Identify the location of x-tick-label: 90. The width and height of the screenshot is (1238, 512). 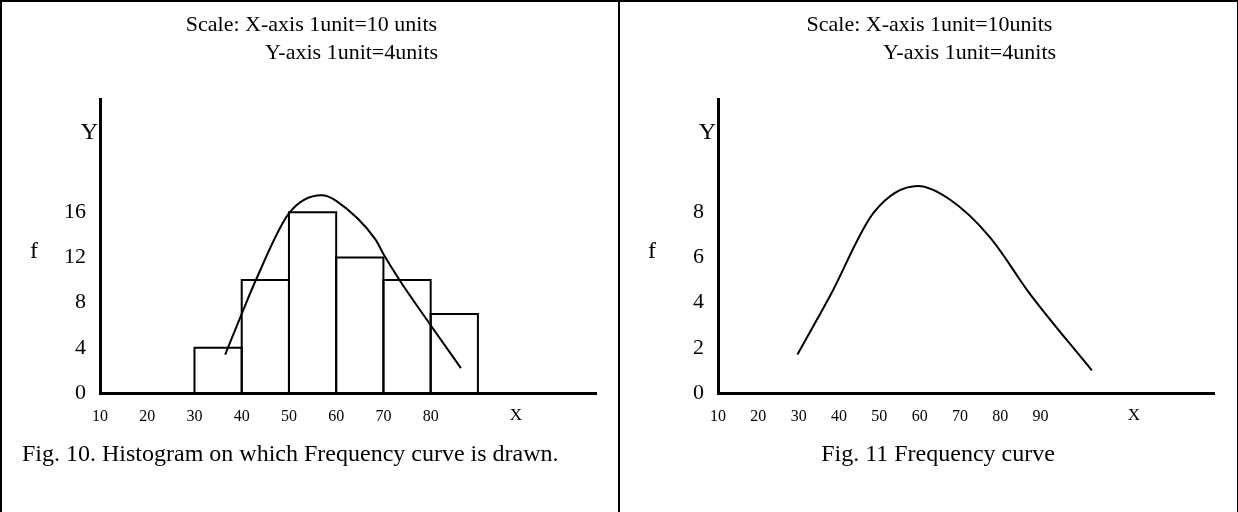
(1040, 415).